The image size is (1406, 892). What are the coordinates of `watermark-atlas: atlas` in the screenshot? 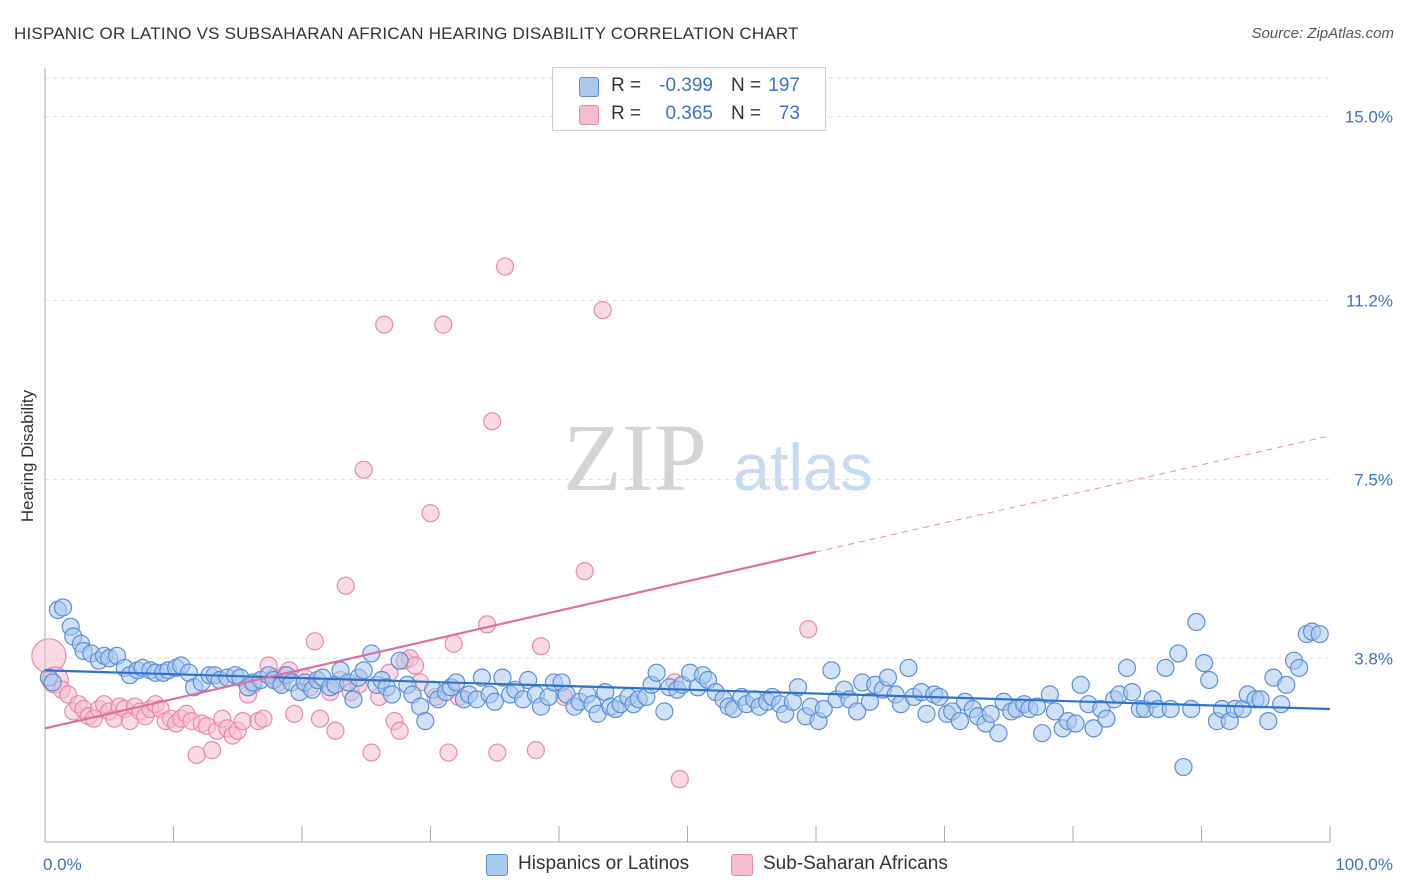 It's located at (802, 467).